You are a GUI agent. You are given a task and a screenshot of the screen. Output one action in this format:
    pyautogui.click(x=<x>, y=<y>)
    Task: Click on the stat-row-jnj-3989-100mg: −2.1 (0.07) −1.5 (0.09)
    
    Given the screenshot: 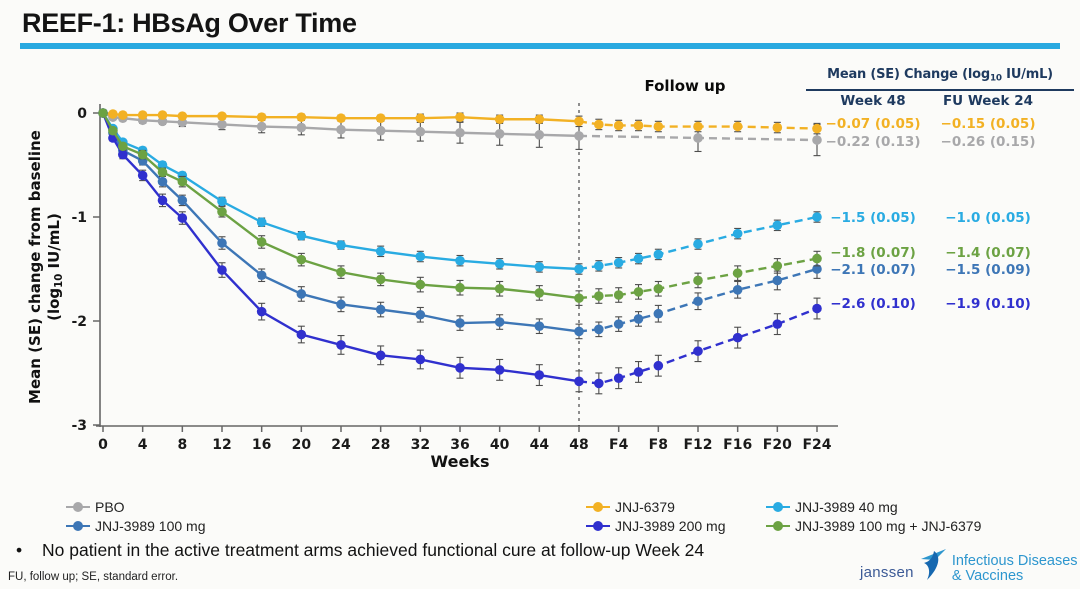 What is the action you would take?
    pyautogui.click(x=930, y=270)
    